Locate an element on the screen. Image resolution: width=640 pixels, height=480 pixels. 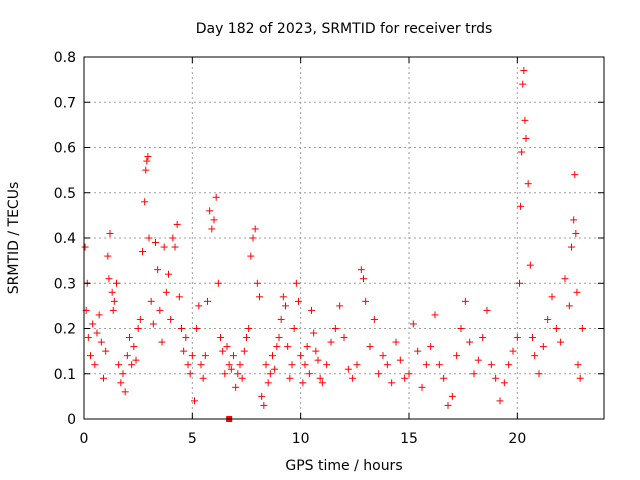
x-tick-label: 0 is located at coordinates (84, 439).